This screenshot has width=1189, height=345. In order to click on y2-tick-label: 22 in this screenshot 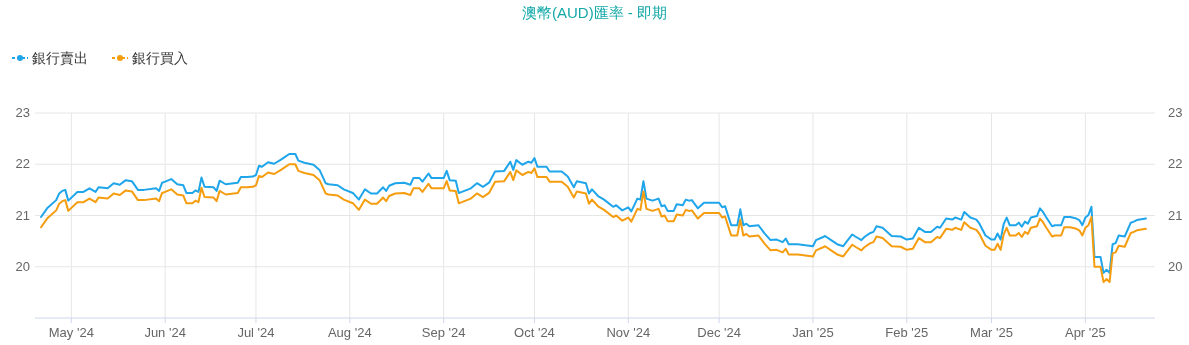, I will do `click(1175, 164)`.